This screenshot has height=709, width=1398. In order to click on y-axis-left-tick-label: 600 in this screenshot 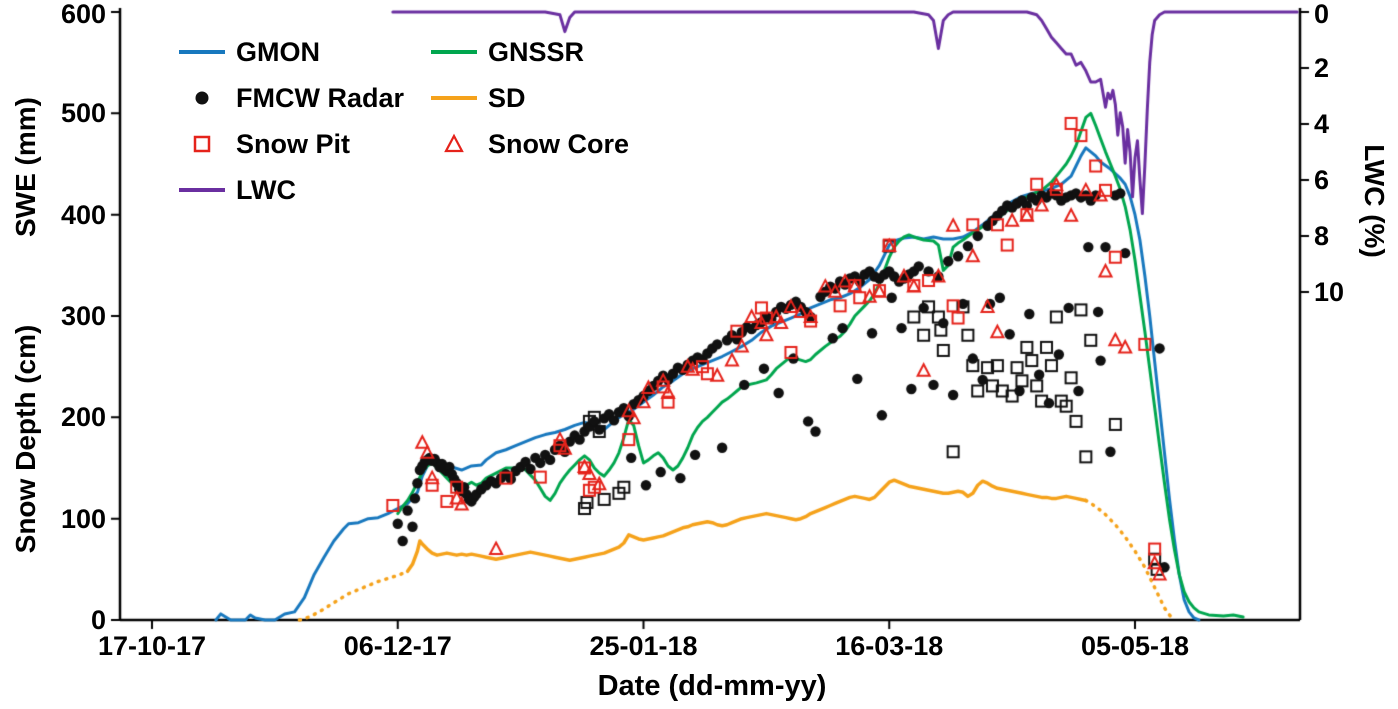, I will do `click(83, 14)`.